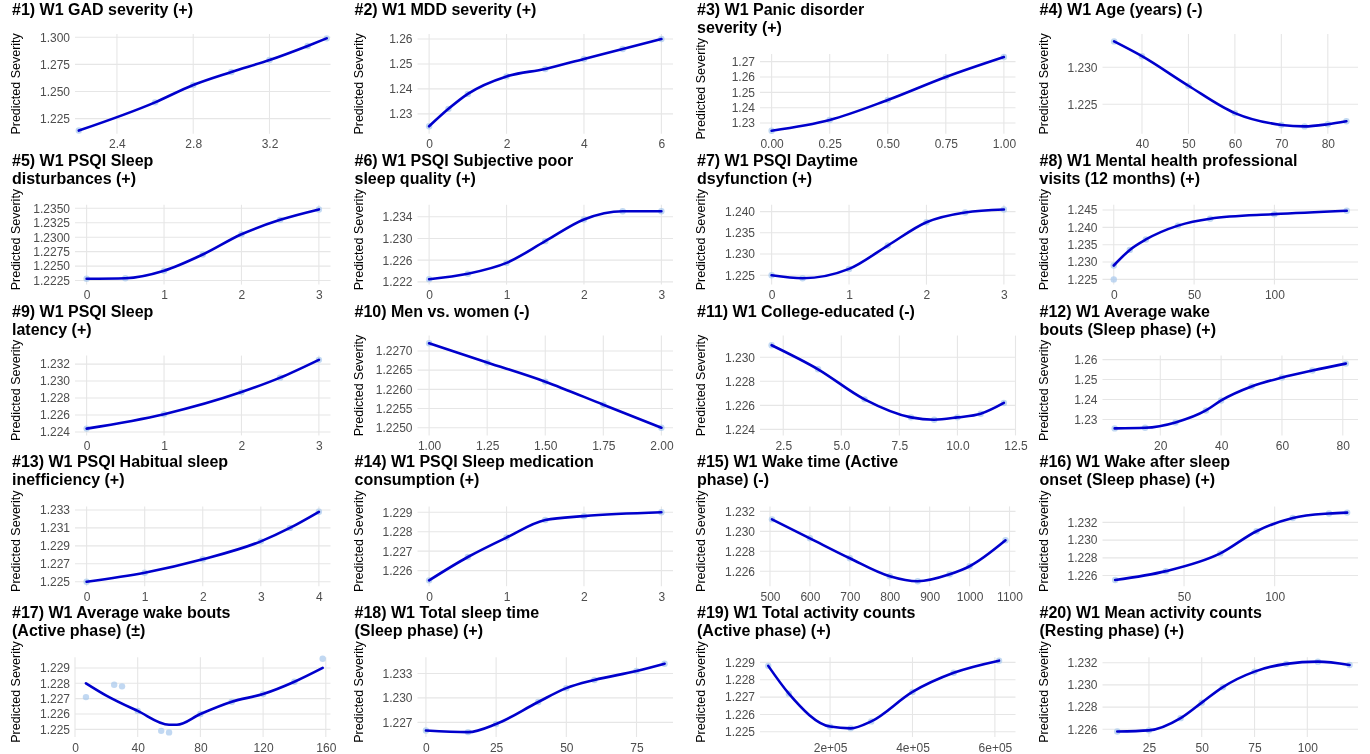  Describe the element at coordinates (970, 596) in the screenshot. I see `x-tick-label: 1000` at that location.